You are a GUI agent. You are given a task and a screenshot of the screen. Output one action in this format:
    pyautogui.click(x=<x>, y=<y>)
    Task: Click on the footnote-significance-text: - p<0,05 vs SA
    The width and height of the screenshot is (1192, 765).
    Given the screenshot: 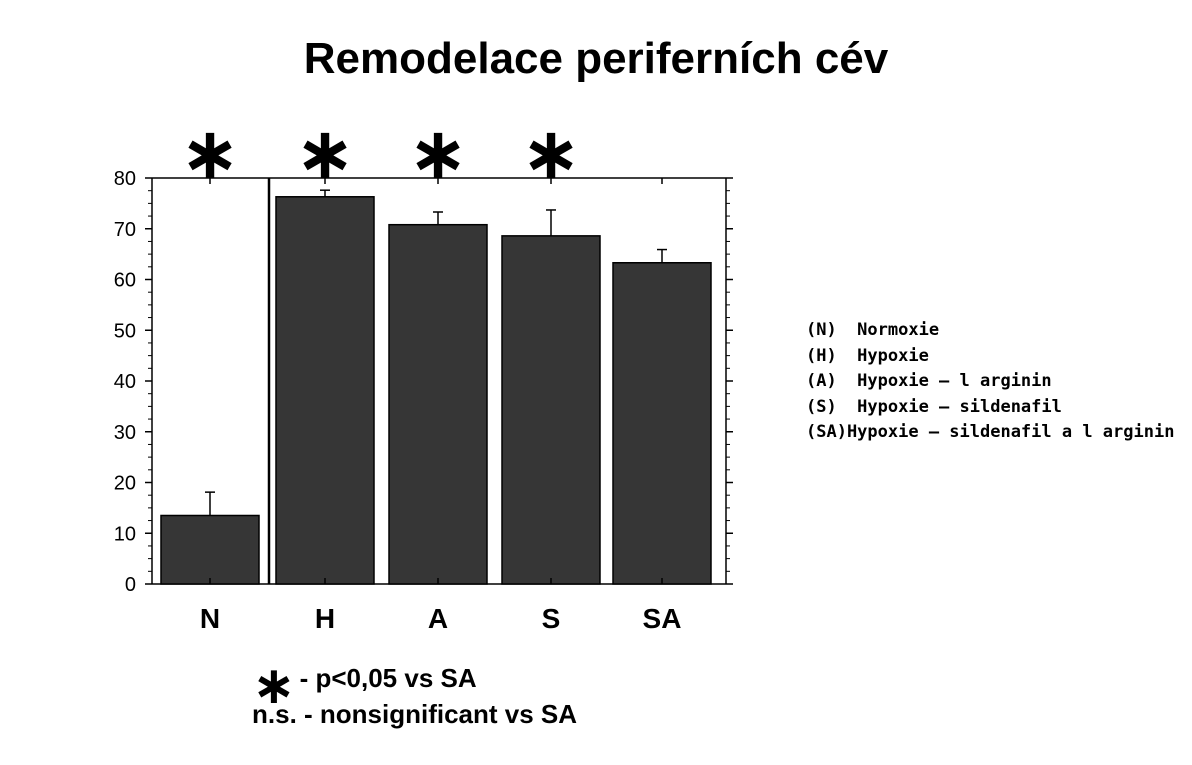 What is the action you would take?
    pyautogui.click(x=388, y=678)
    